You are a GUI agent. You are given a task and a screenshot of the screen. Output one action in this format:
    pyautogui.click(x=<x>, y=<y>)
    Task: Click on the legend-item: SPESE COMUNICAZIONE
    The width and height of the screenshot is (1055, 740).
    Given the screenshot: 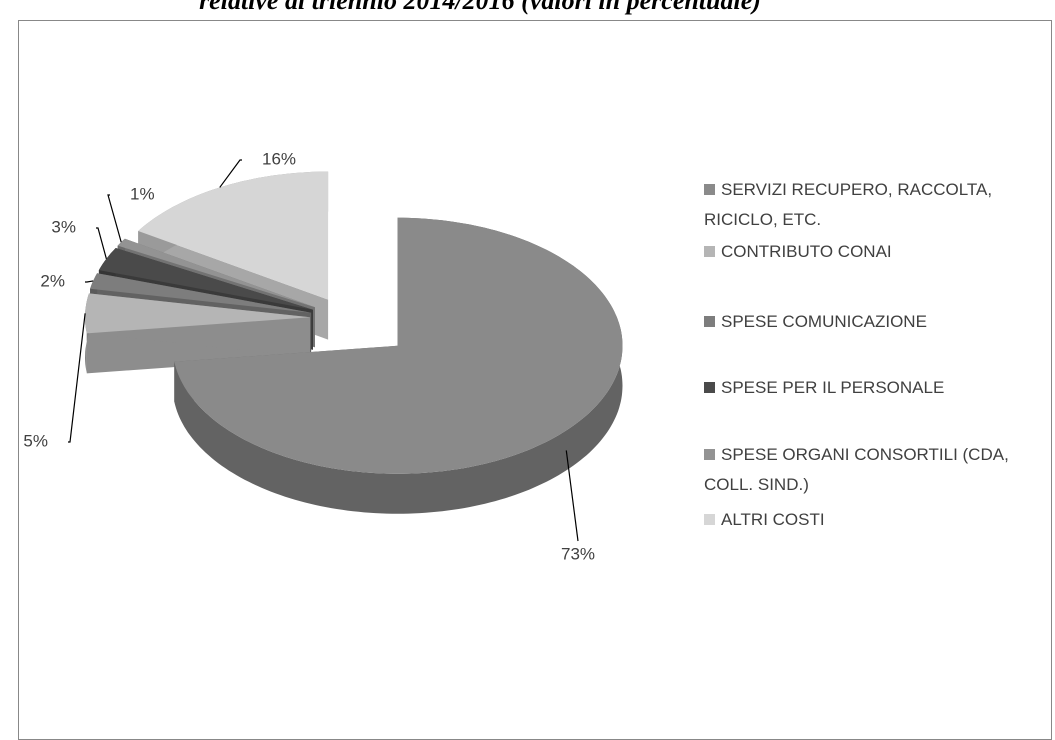 What is the action you would take?
    pyautogui.click(x=876, y=322)
    